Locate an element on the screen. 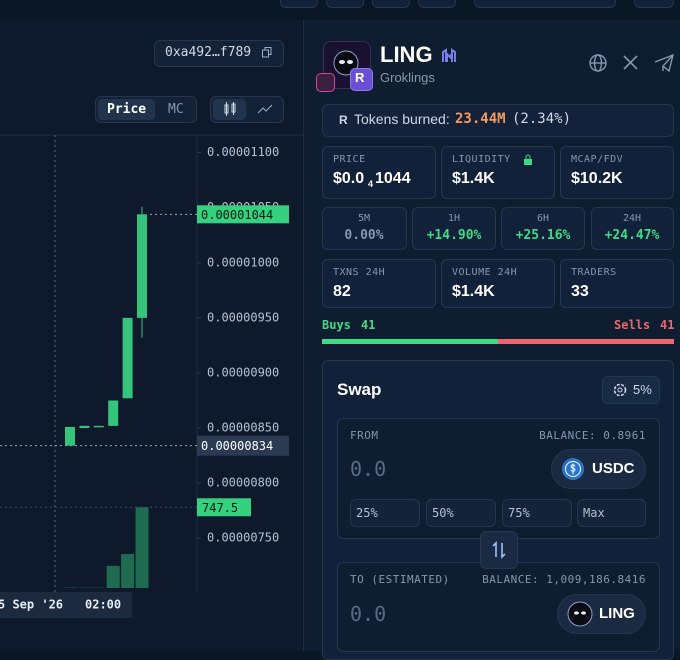 The width and height of the screenshot is (680, 660). from-token: USDC is located at coordinates (613, 468).